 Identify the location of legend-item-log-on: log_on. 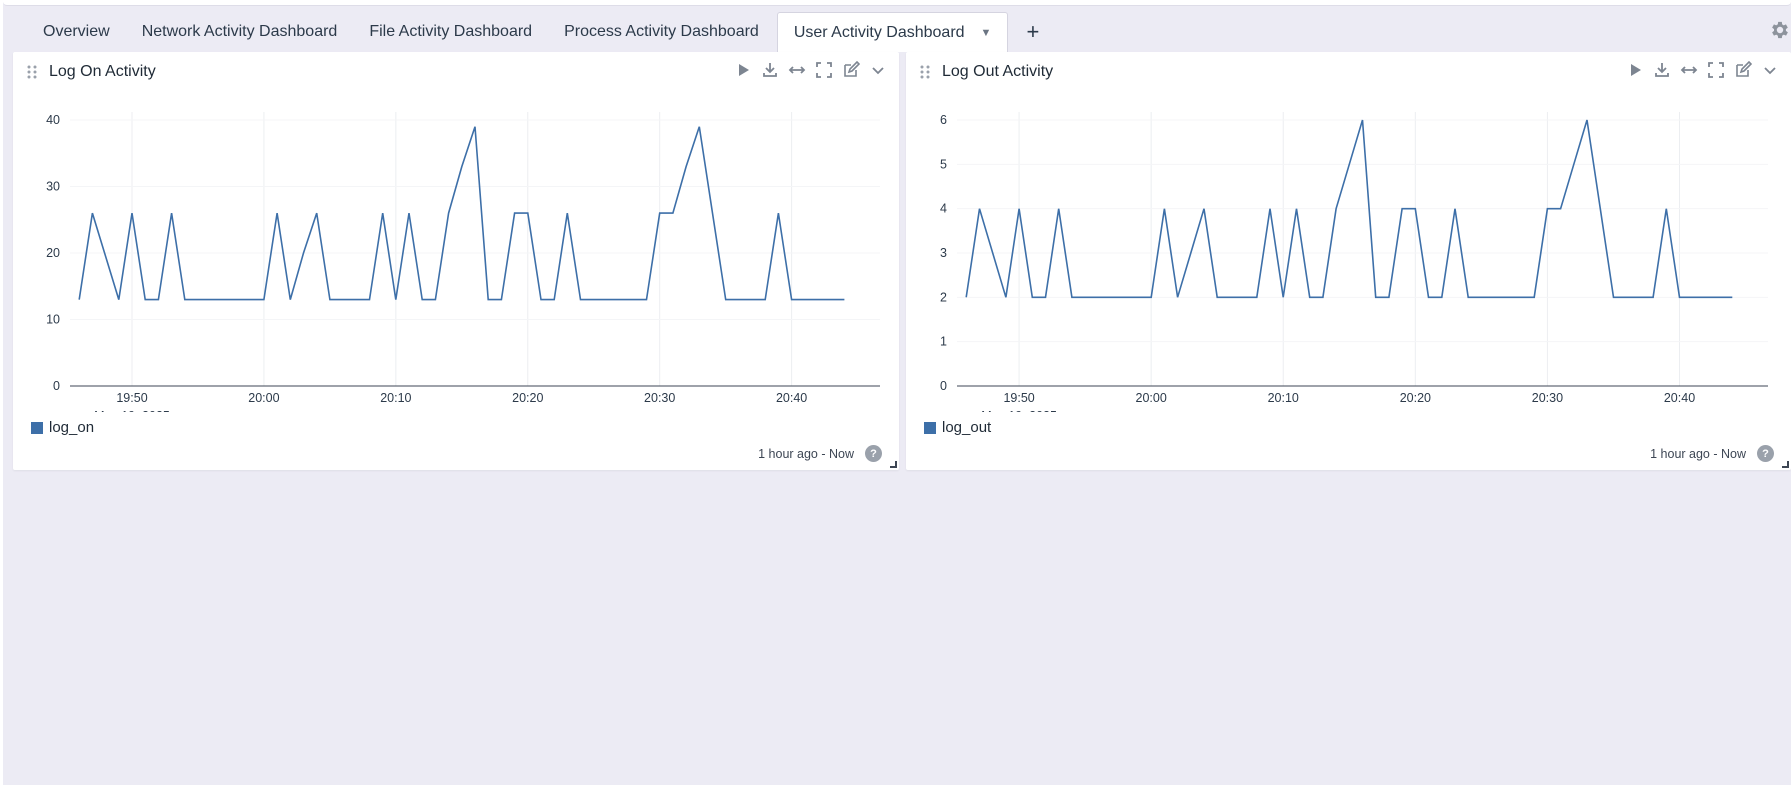
(62, 427).